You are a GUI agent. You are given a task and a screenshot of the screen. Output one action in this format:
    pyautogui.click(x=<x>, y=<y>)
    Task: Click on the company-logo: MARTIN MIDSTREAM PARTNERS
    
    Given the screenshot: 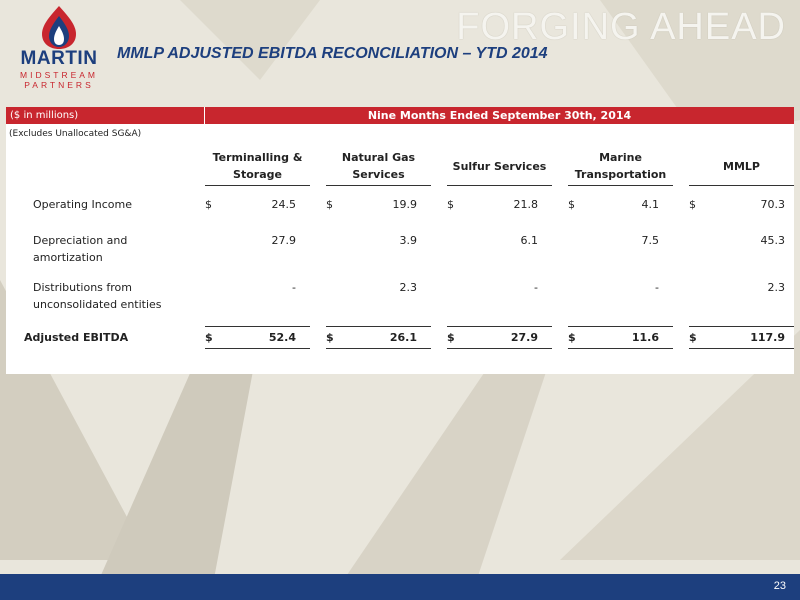 What is the action you would take?
    pyautogui.click(x=59, y=47)
    